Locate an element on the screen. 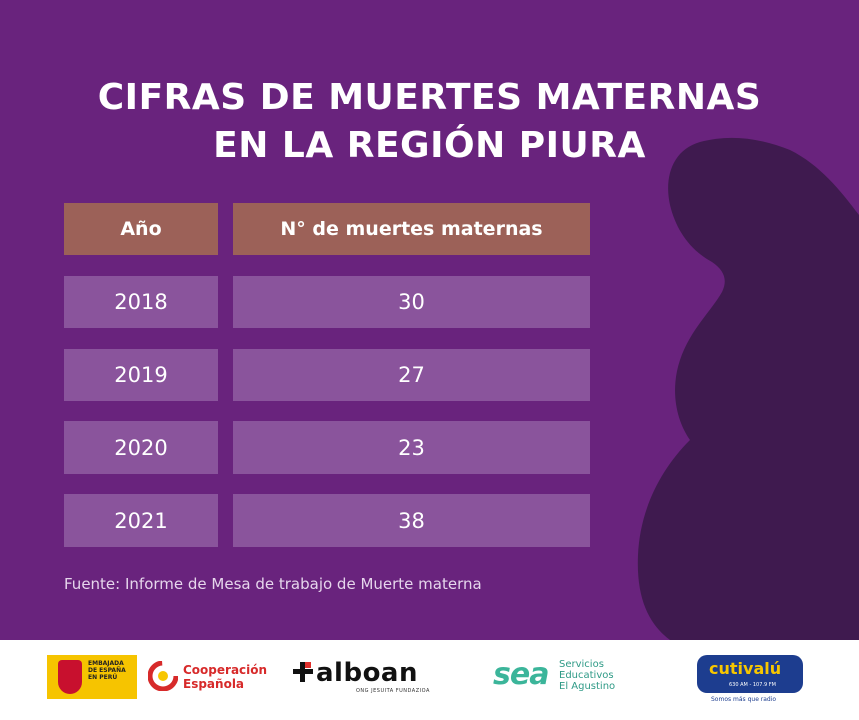 Image resolution: width=859 pixels, height=720 pixels. cell-year-2021: 2021 is located at coordinates (141, 520).